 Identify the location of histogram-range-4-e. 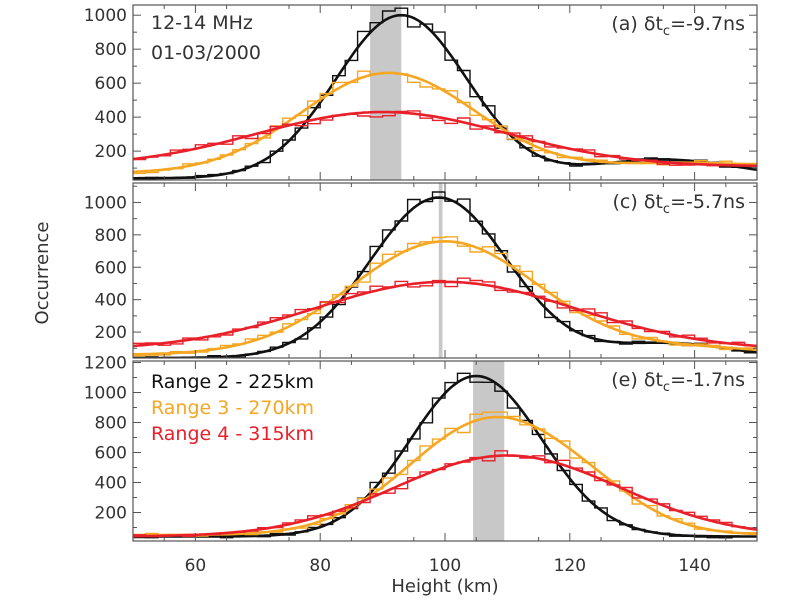
(445, 494).